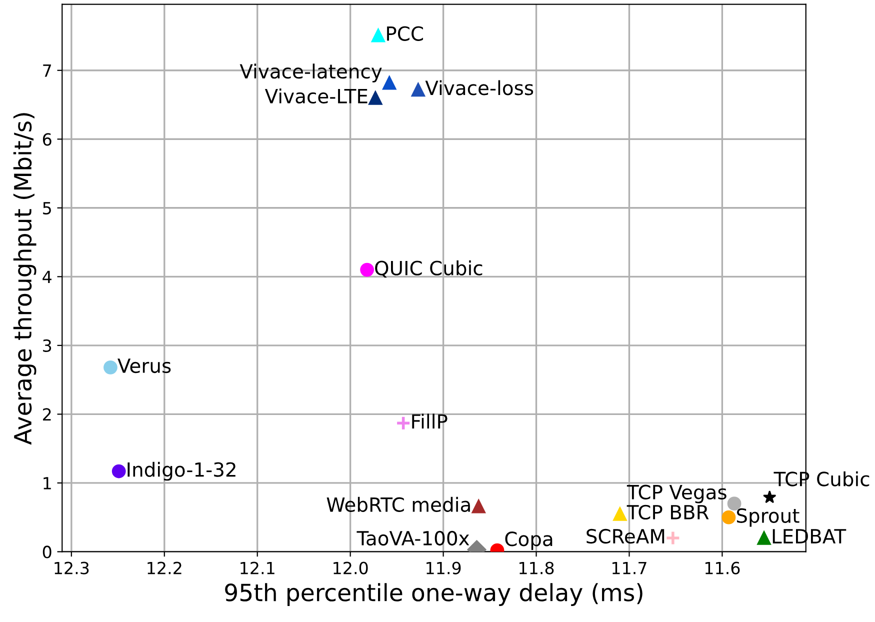  I want to click on x-tick-label: 11.7, so click(629, 568).